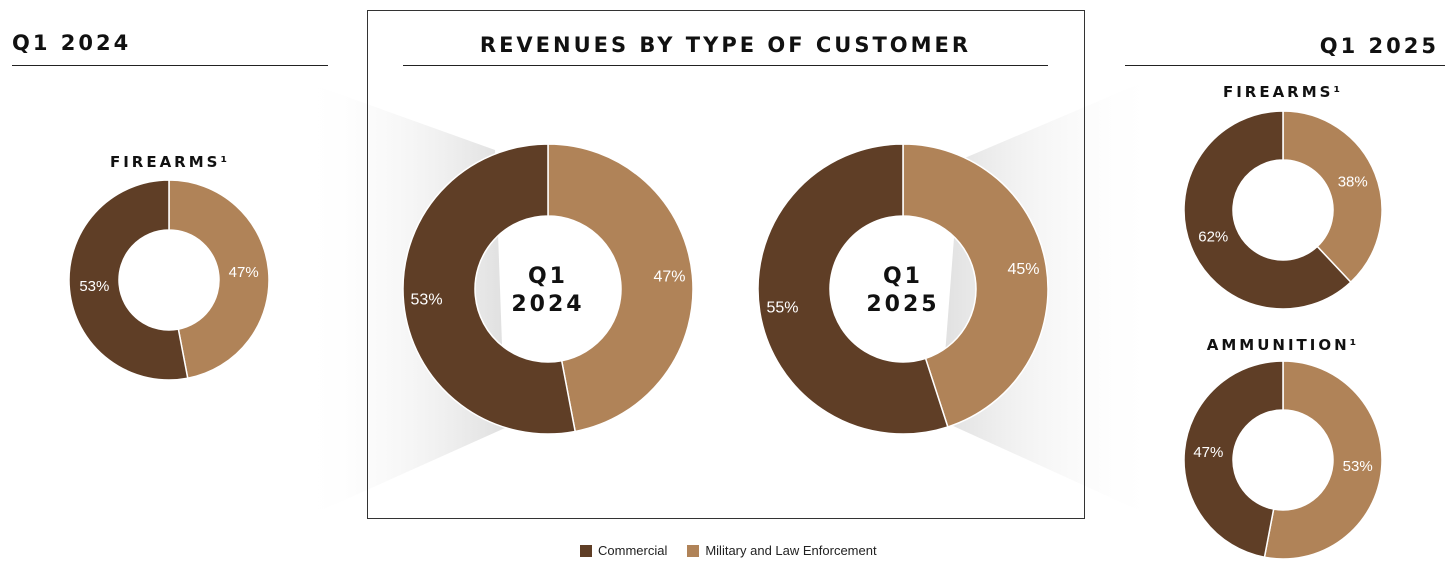 The image size is (1449, 571). I want to click on legend-swatch-military, so click(693, 550).